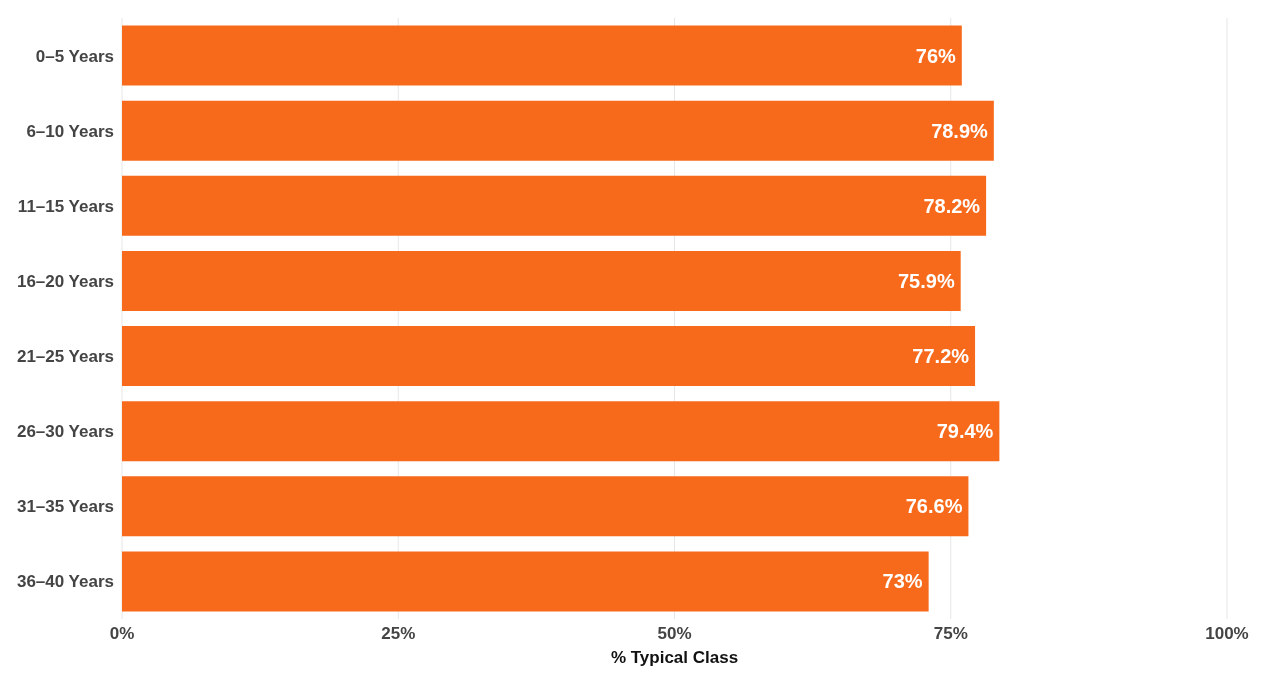 The image size is (1261, 677). I want to click on x-tick-label: 75%, so click(950, 634).